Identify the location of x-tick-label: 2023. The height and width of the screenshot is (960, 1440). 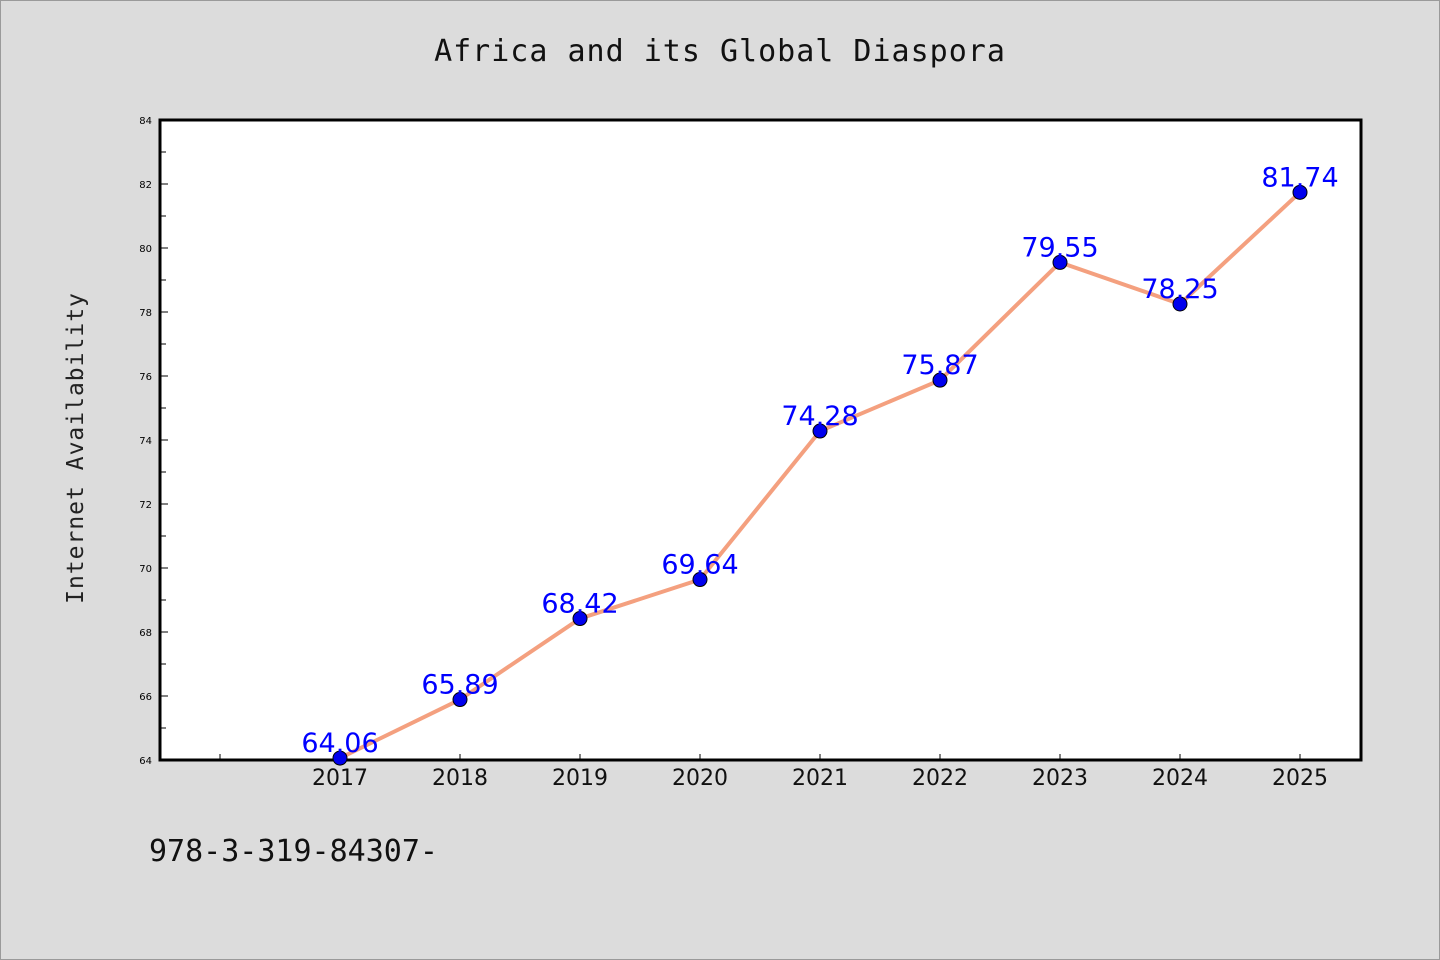
(1060, 778).